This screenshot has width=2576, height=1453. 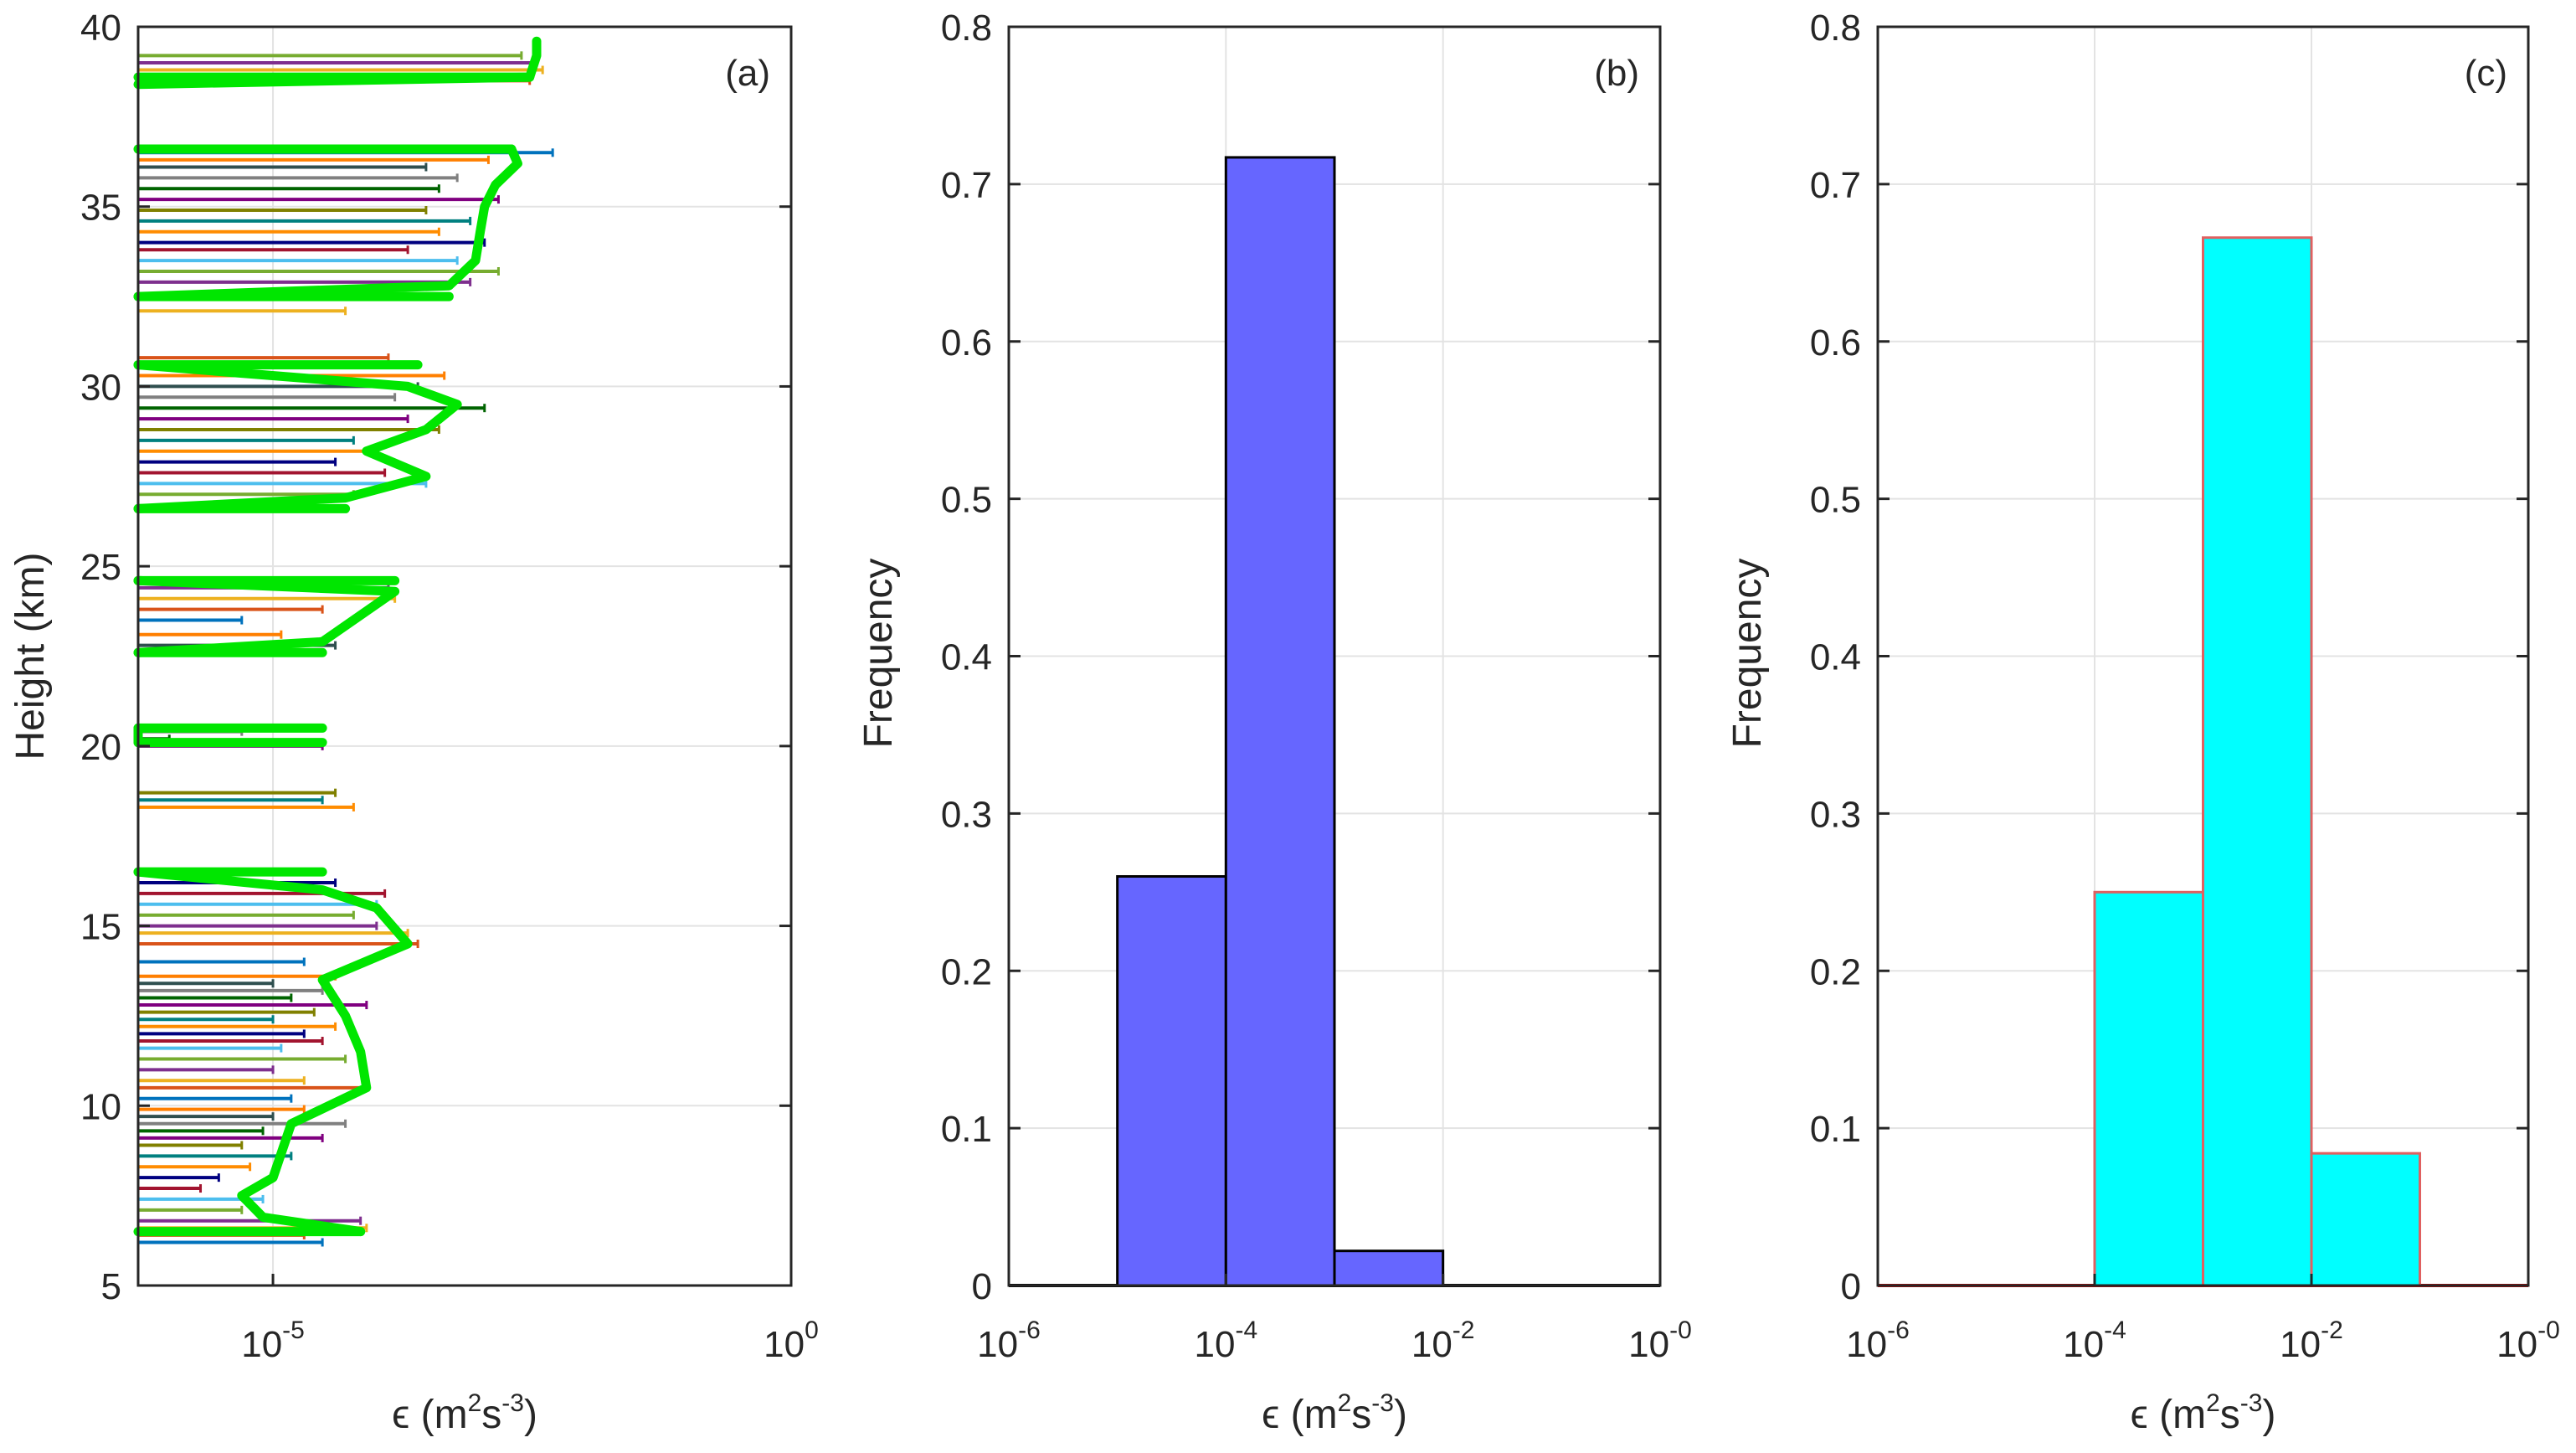 I want to click on y-tick-label: 5, so click(x=111, y=1287).